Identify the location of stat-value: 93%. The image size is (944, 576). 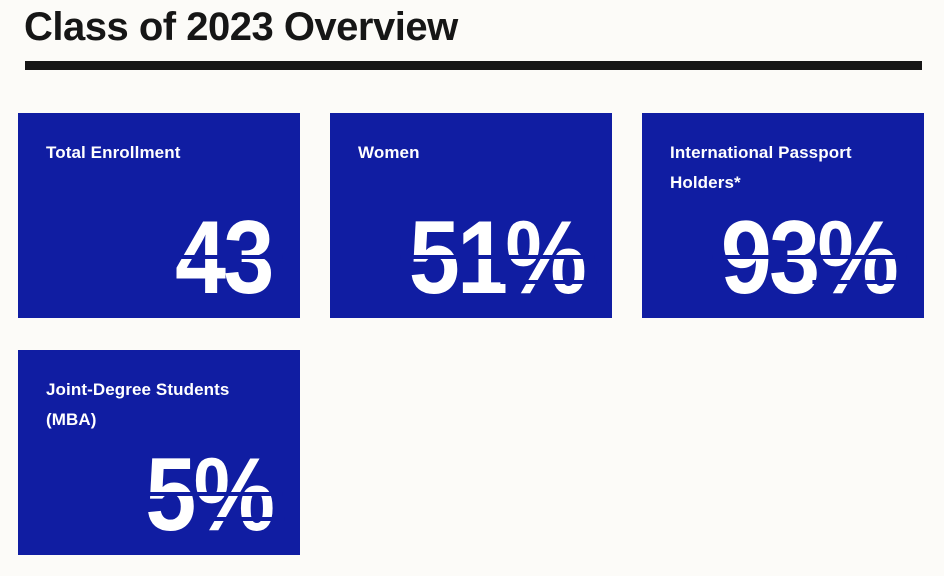
(810, 258).